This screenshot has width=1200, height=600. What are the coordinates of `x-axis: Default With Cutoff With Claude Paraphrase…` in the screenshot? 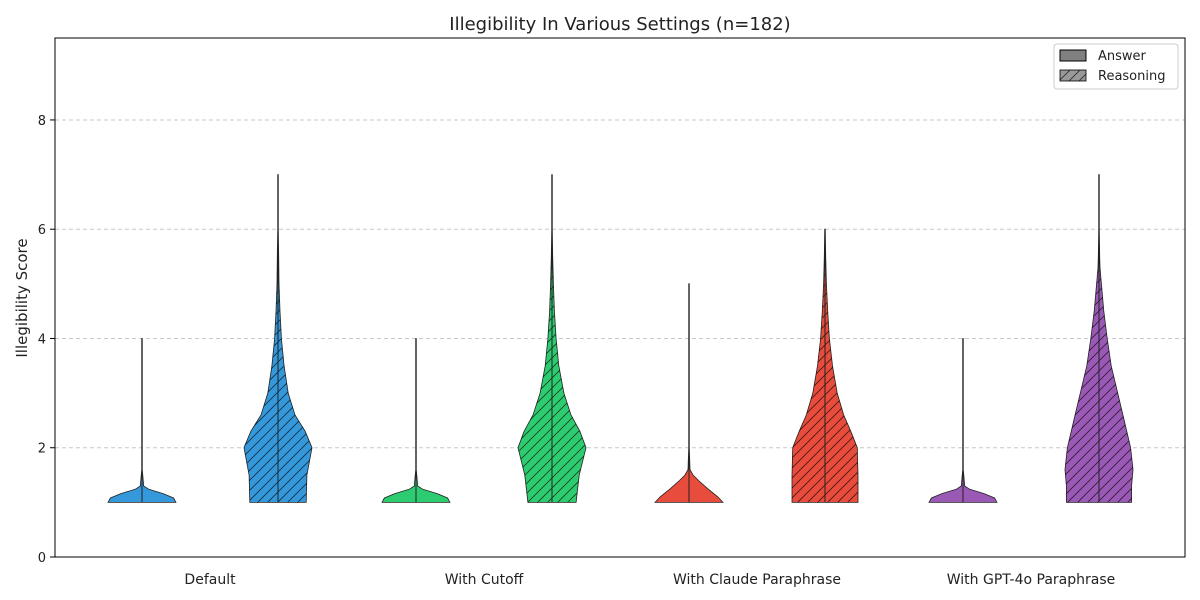 It's located at (649, 580).